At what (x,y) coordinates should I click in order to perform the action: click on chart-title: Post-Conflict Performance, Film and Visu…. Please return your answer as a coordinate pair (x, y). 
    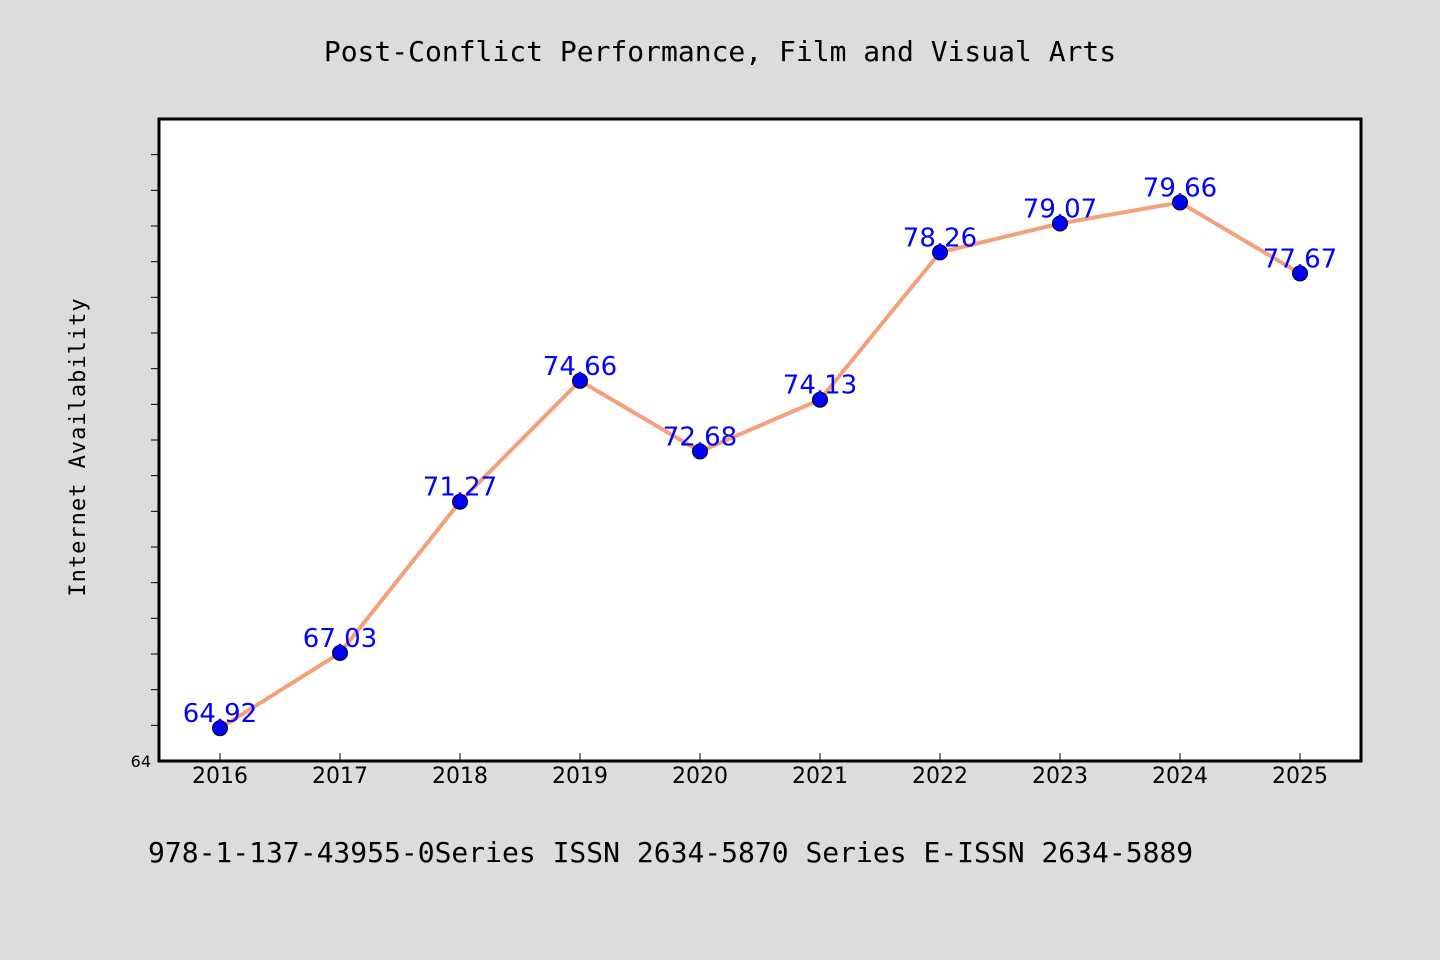
    Looking at the image, I should click on (720, 51).